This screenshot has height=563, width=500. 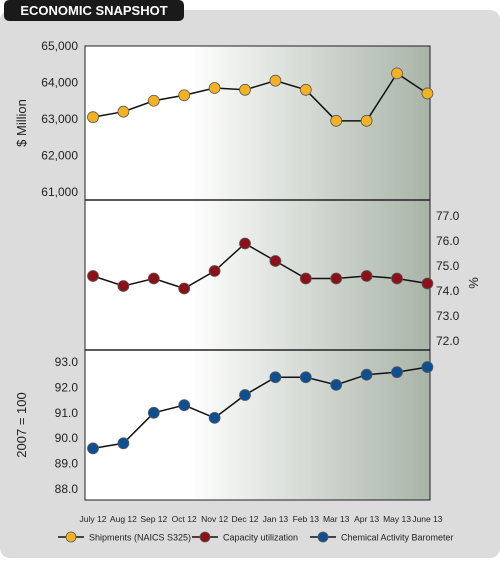 I want to click on x-tick-label: Jan 13, so click(x=276, y=519).